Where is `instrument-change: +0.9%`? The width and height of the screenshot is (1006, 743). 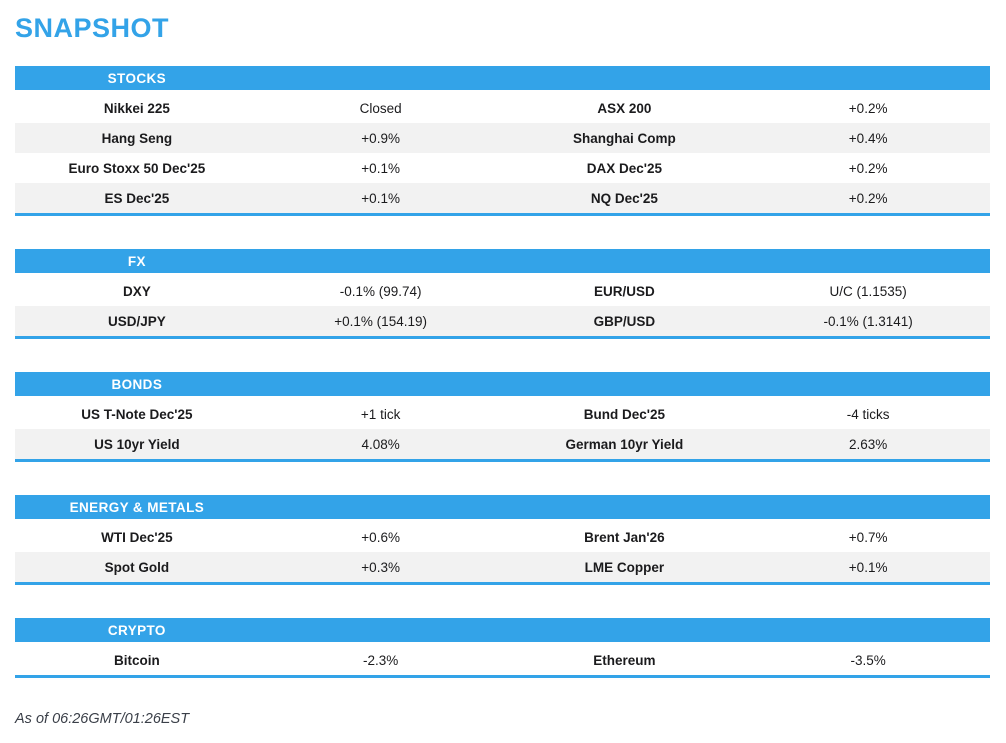
instrument-change: +0.9% is located at coordinates (380, 138).